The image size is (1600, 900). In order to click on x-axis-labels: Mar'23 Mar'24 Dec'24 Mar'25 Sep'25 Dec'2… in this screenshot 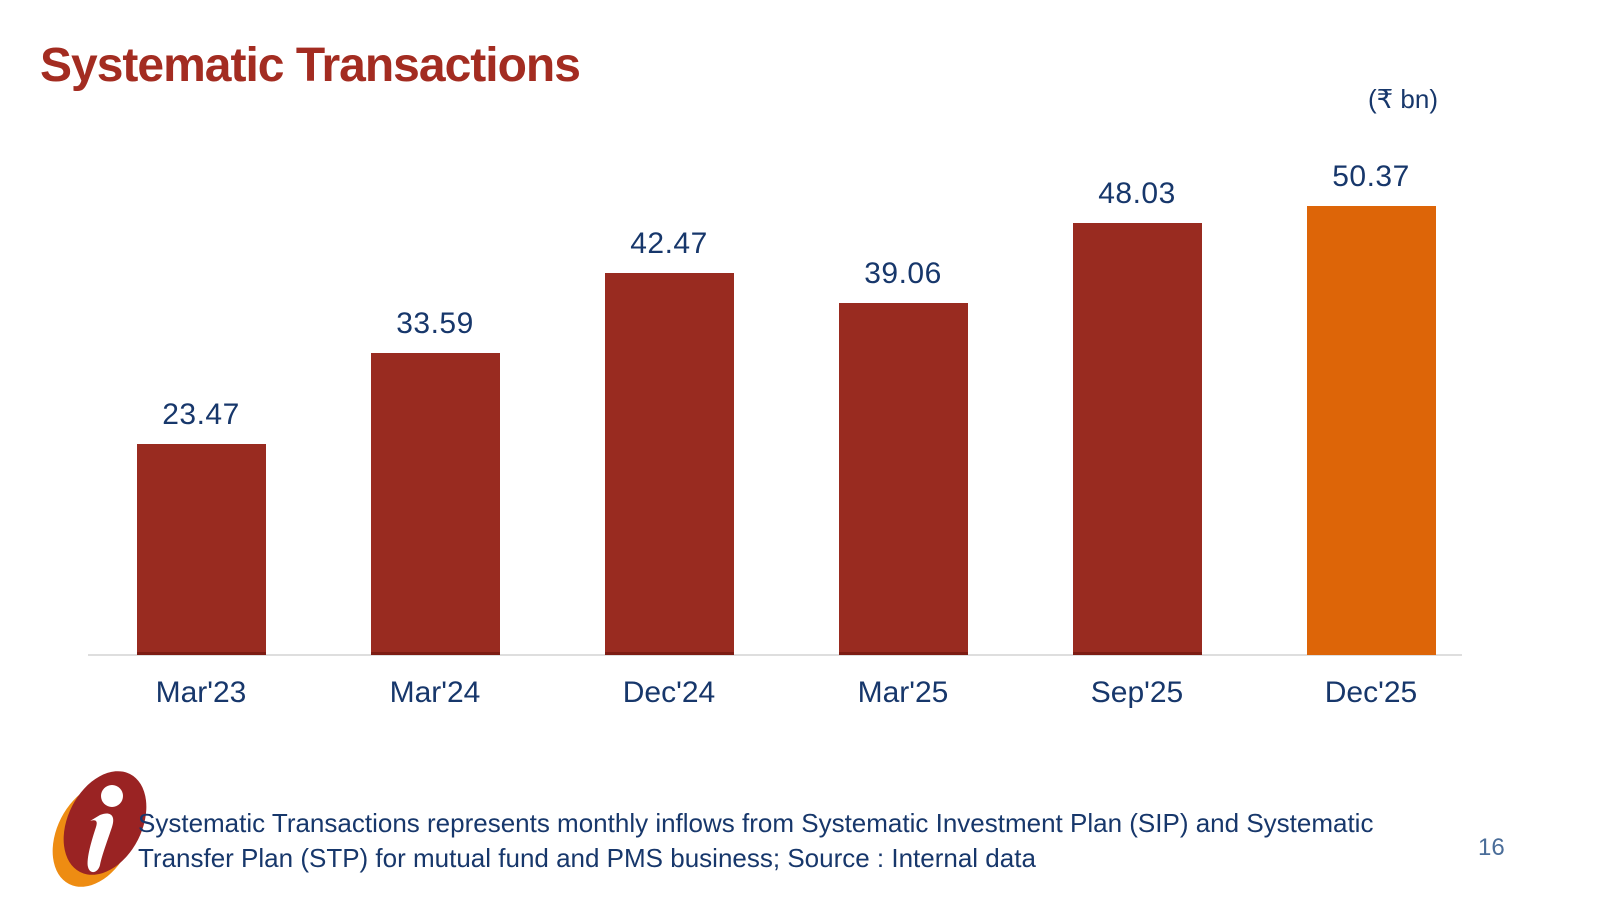, I will do `click(786, 693)`.